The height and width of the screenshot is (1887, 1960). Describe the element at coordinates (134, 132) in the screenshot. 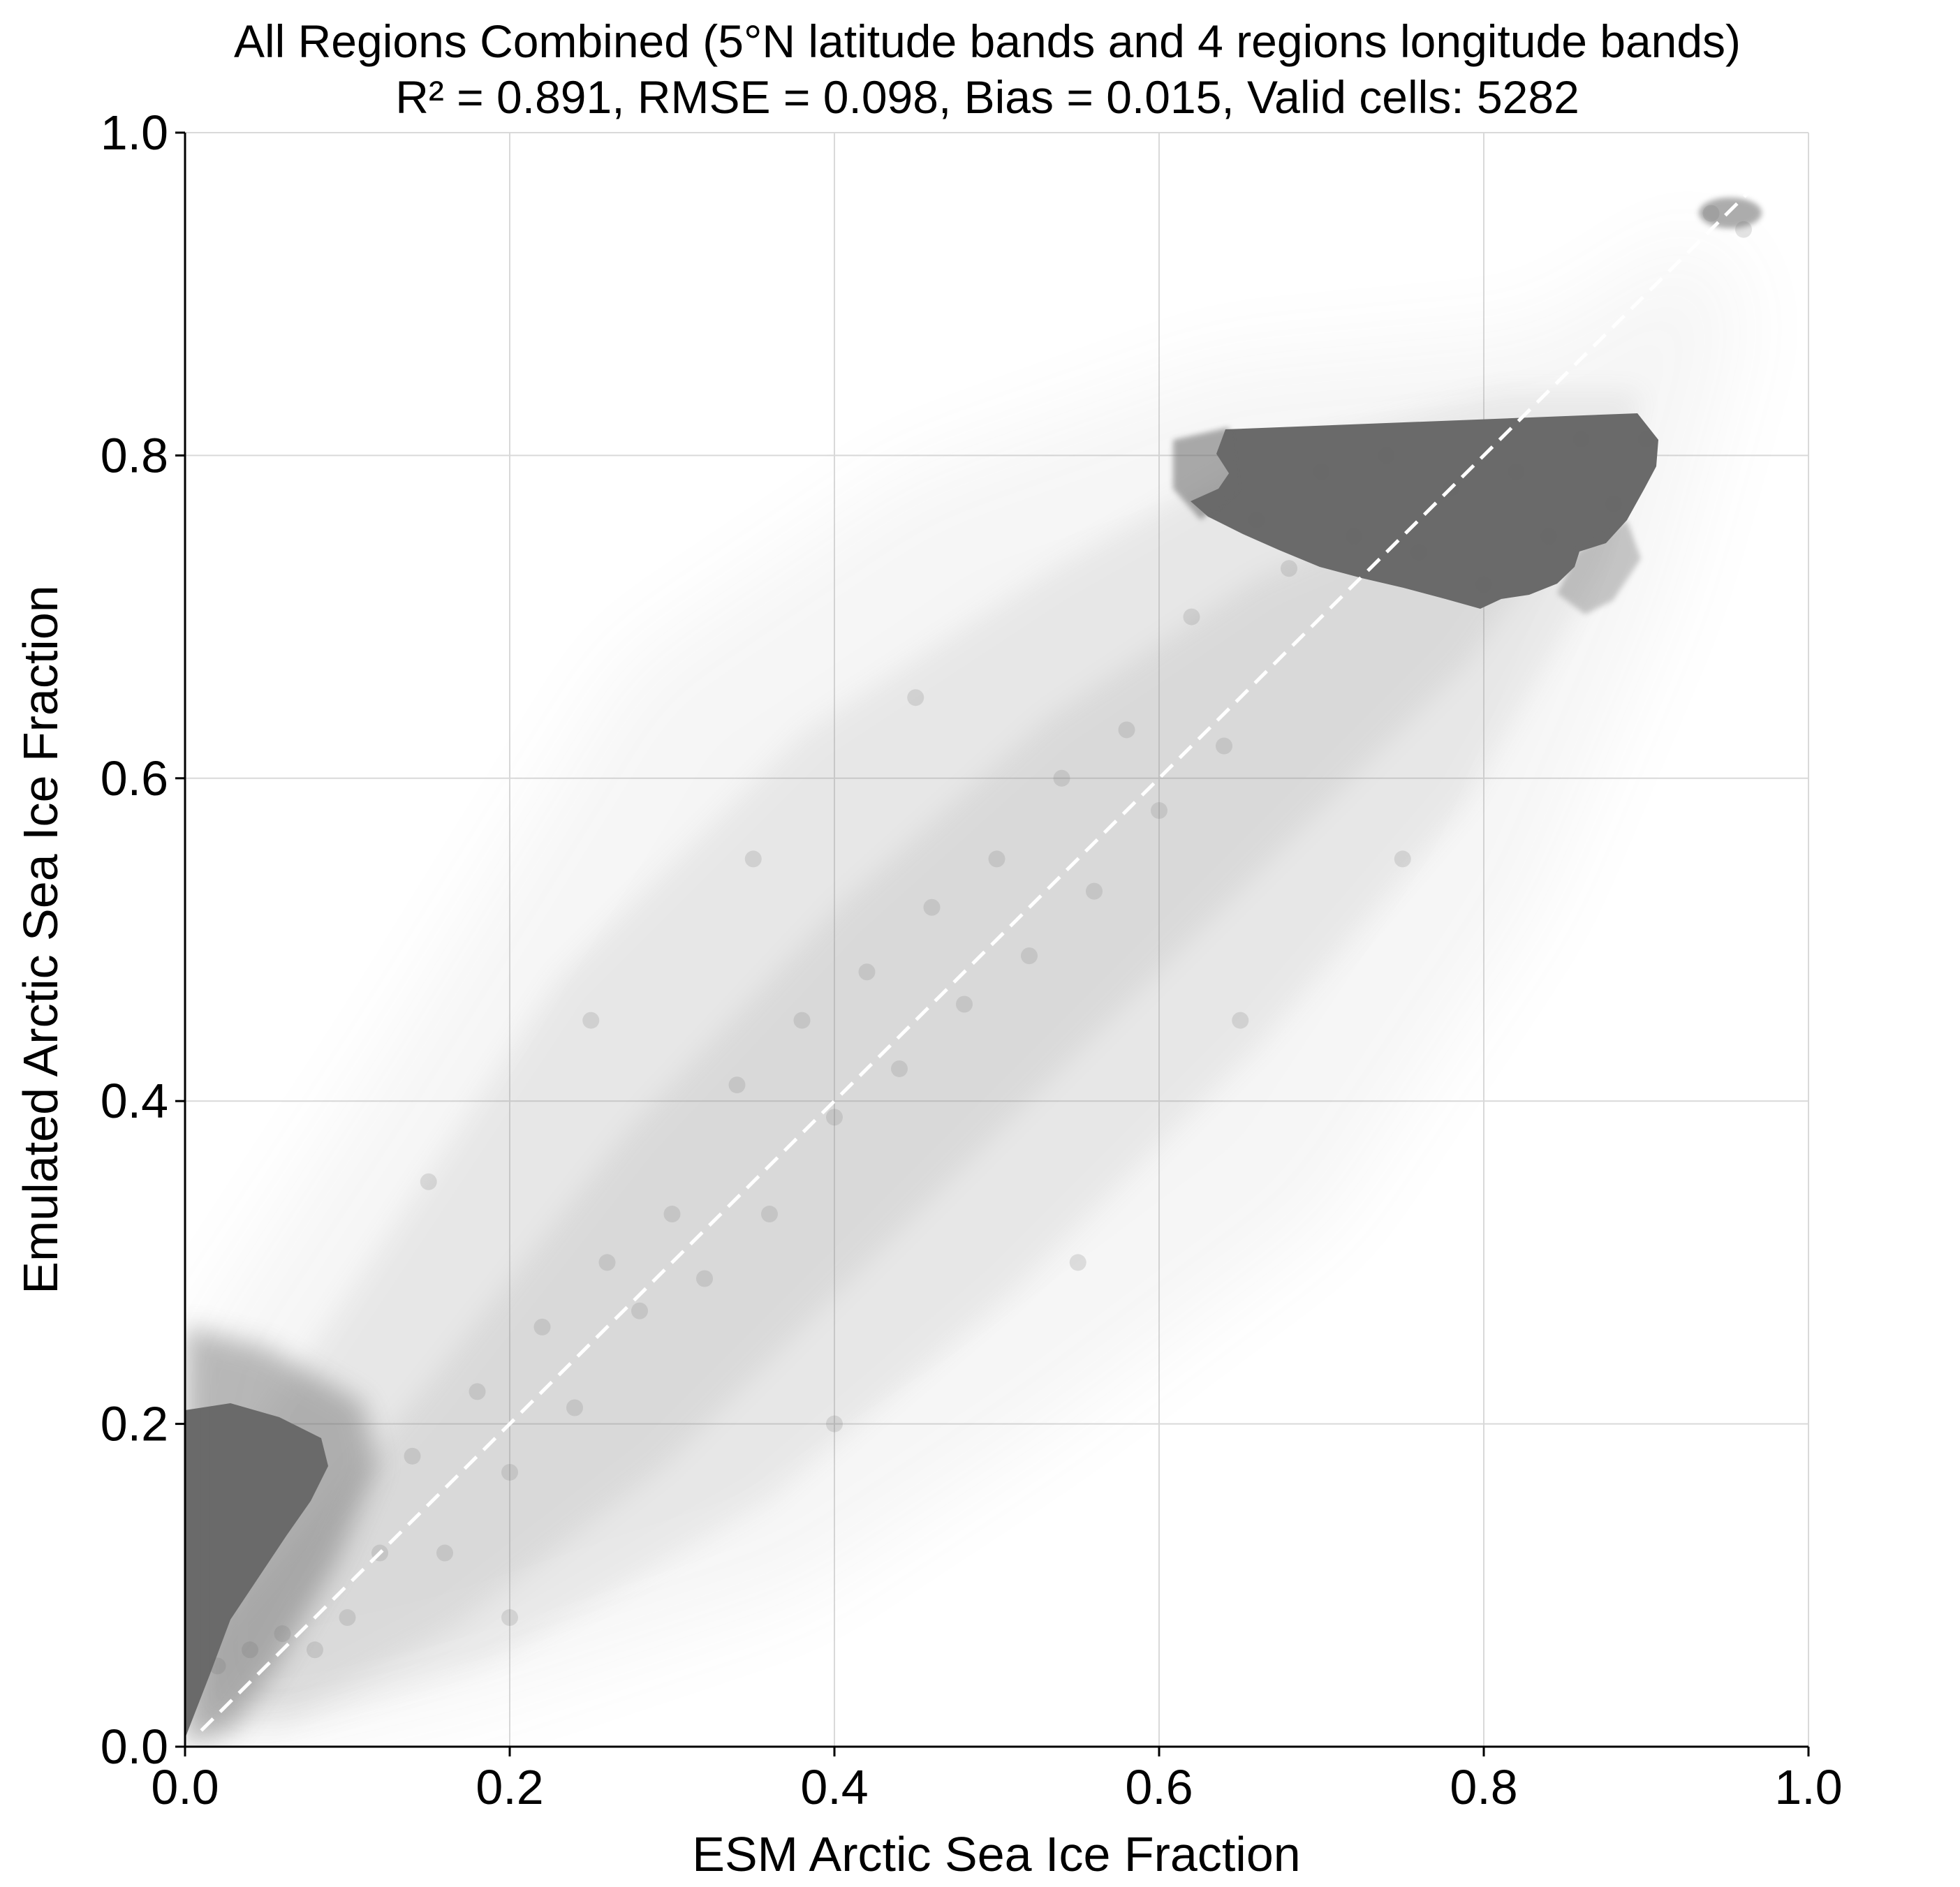

I see `y-tick-label: 1.0` at that location.